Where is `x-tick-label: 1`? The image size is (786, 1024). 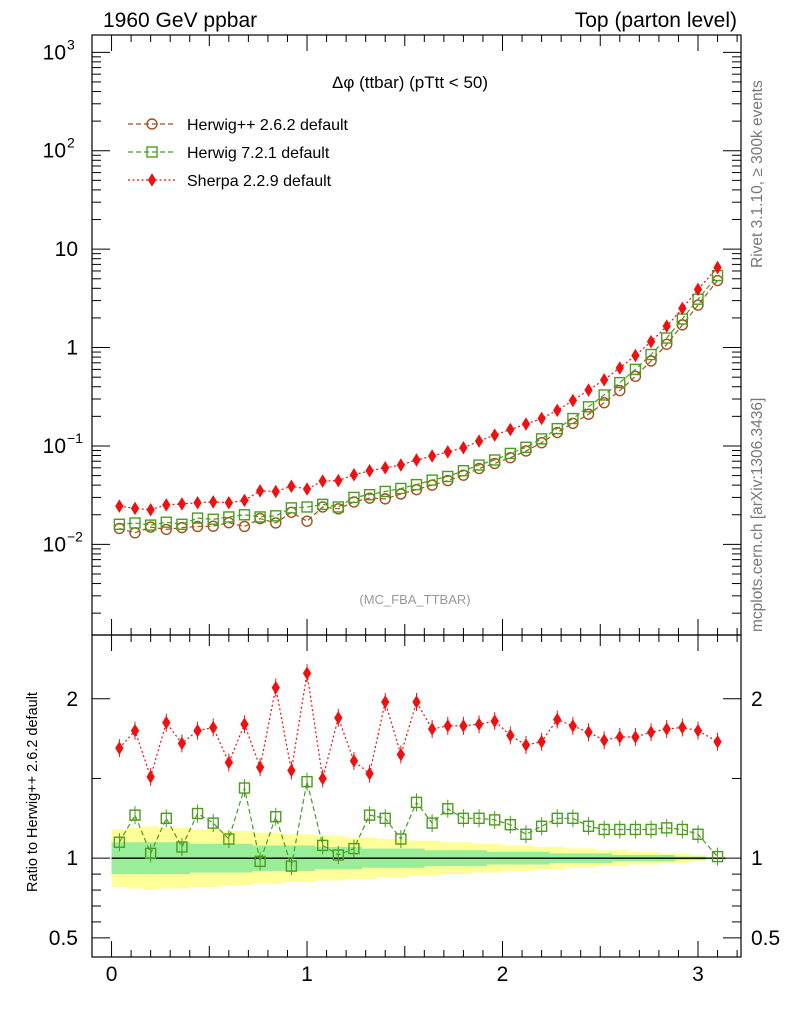
x-tick-label: 1 is located at coordinates (307, 974).